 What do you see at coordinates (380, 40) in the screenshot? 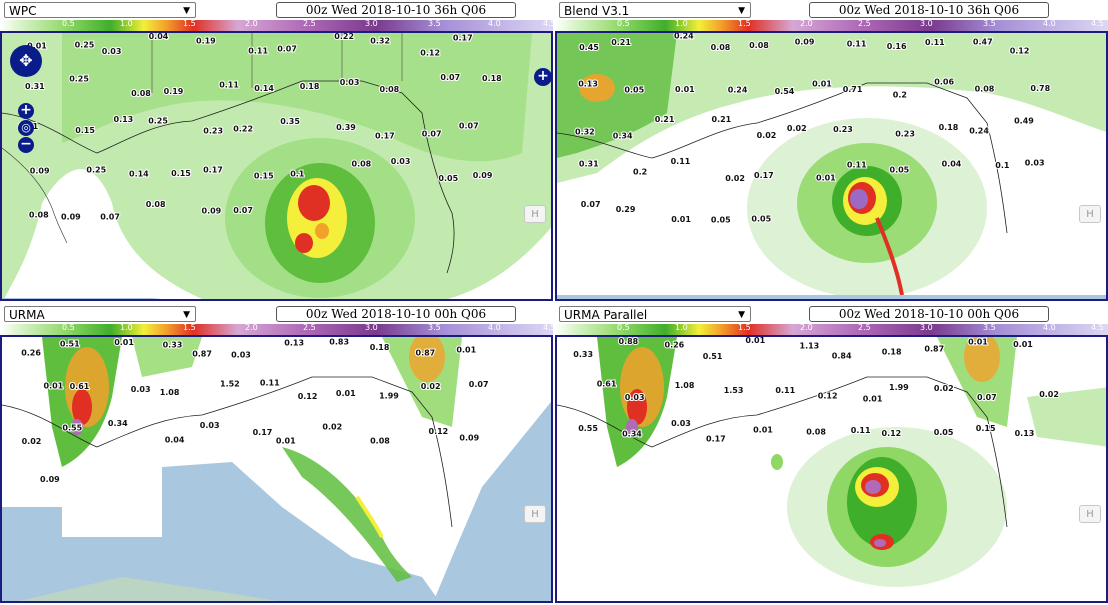
I see `station-value-label: 0.32` at bounding box center [380, 40].